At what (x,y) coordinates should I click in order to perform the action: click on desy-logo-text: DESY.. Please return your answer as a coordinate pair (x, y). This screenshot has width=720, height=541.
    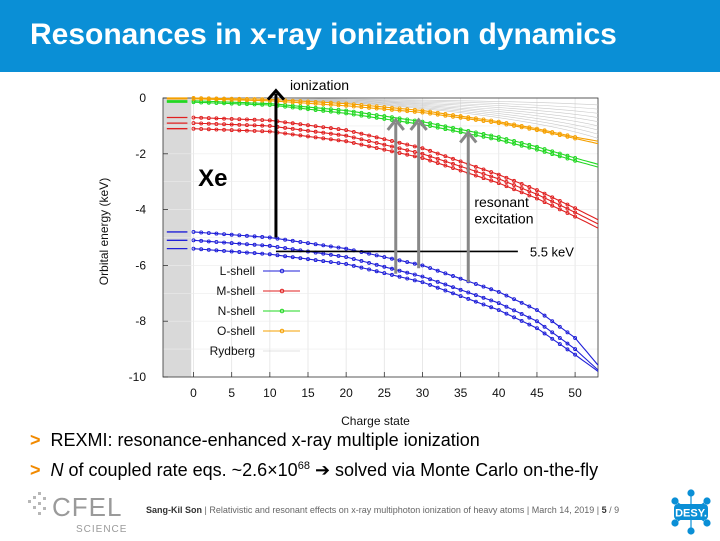
    Looking at the image, I should click on (691, 514).